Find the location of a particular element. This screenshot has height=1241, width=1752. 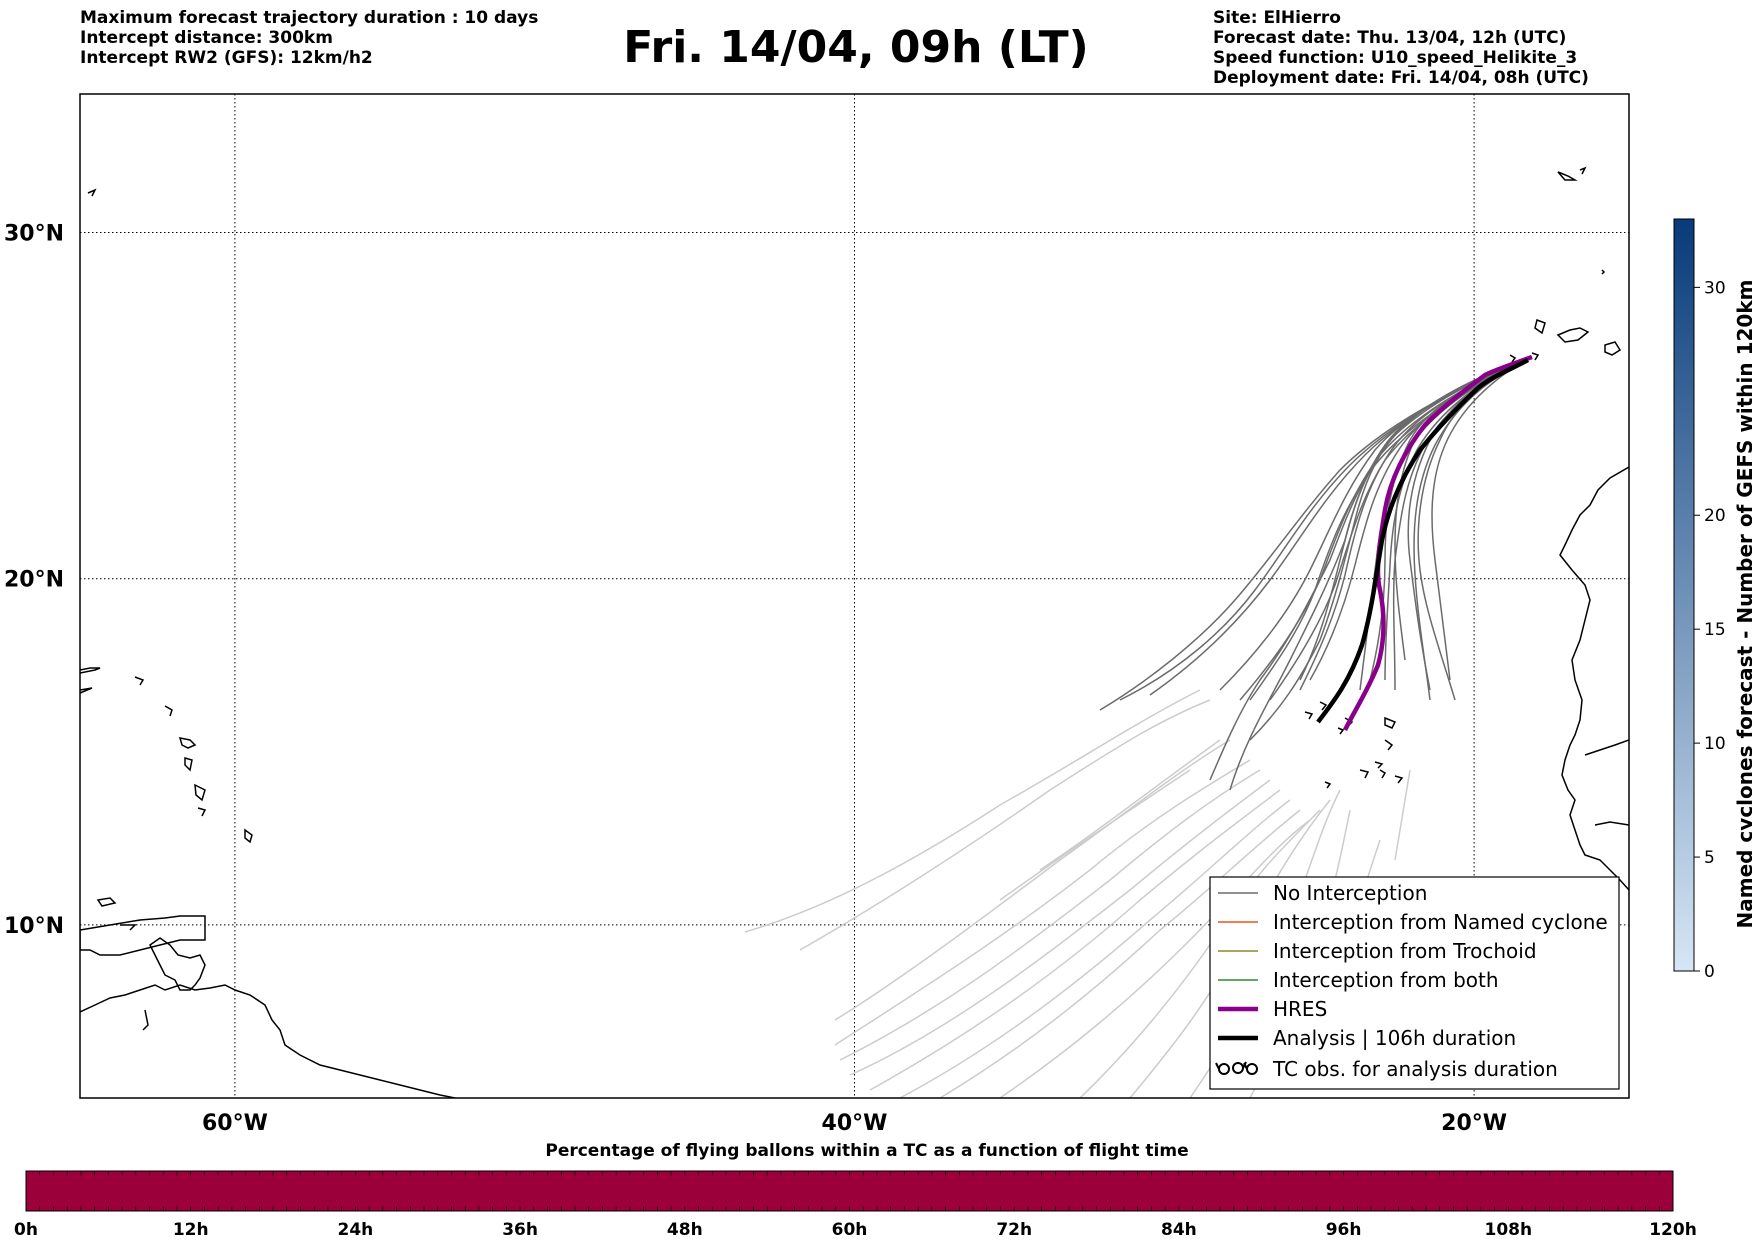

legend-box is located at coordinates (1414, 983).